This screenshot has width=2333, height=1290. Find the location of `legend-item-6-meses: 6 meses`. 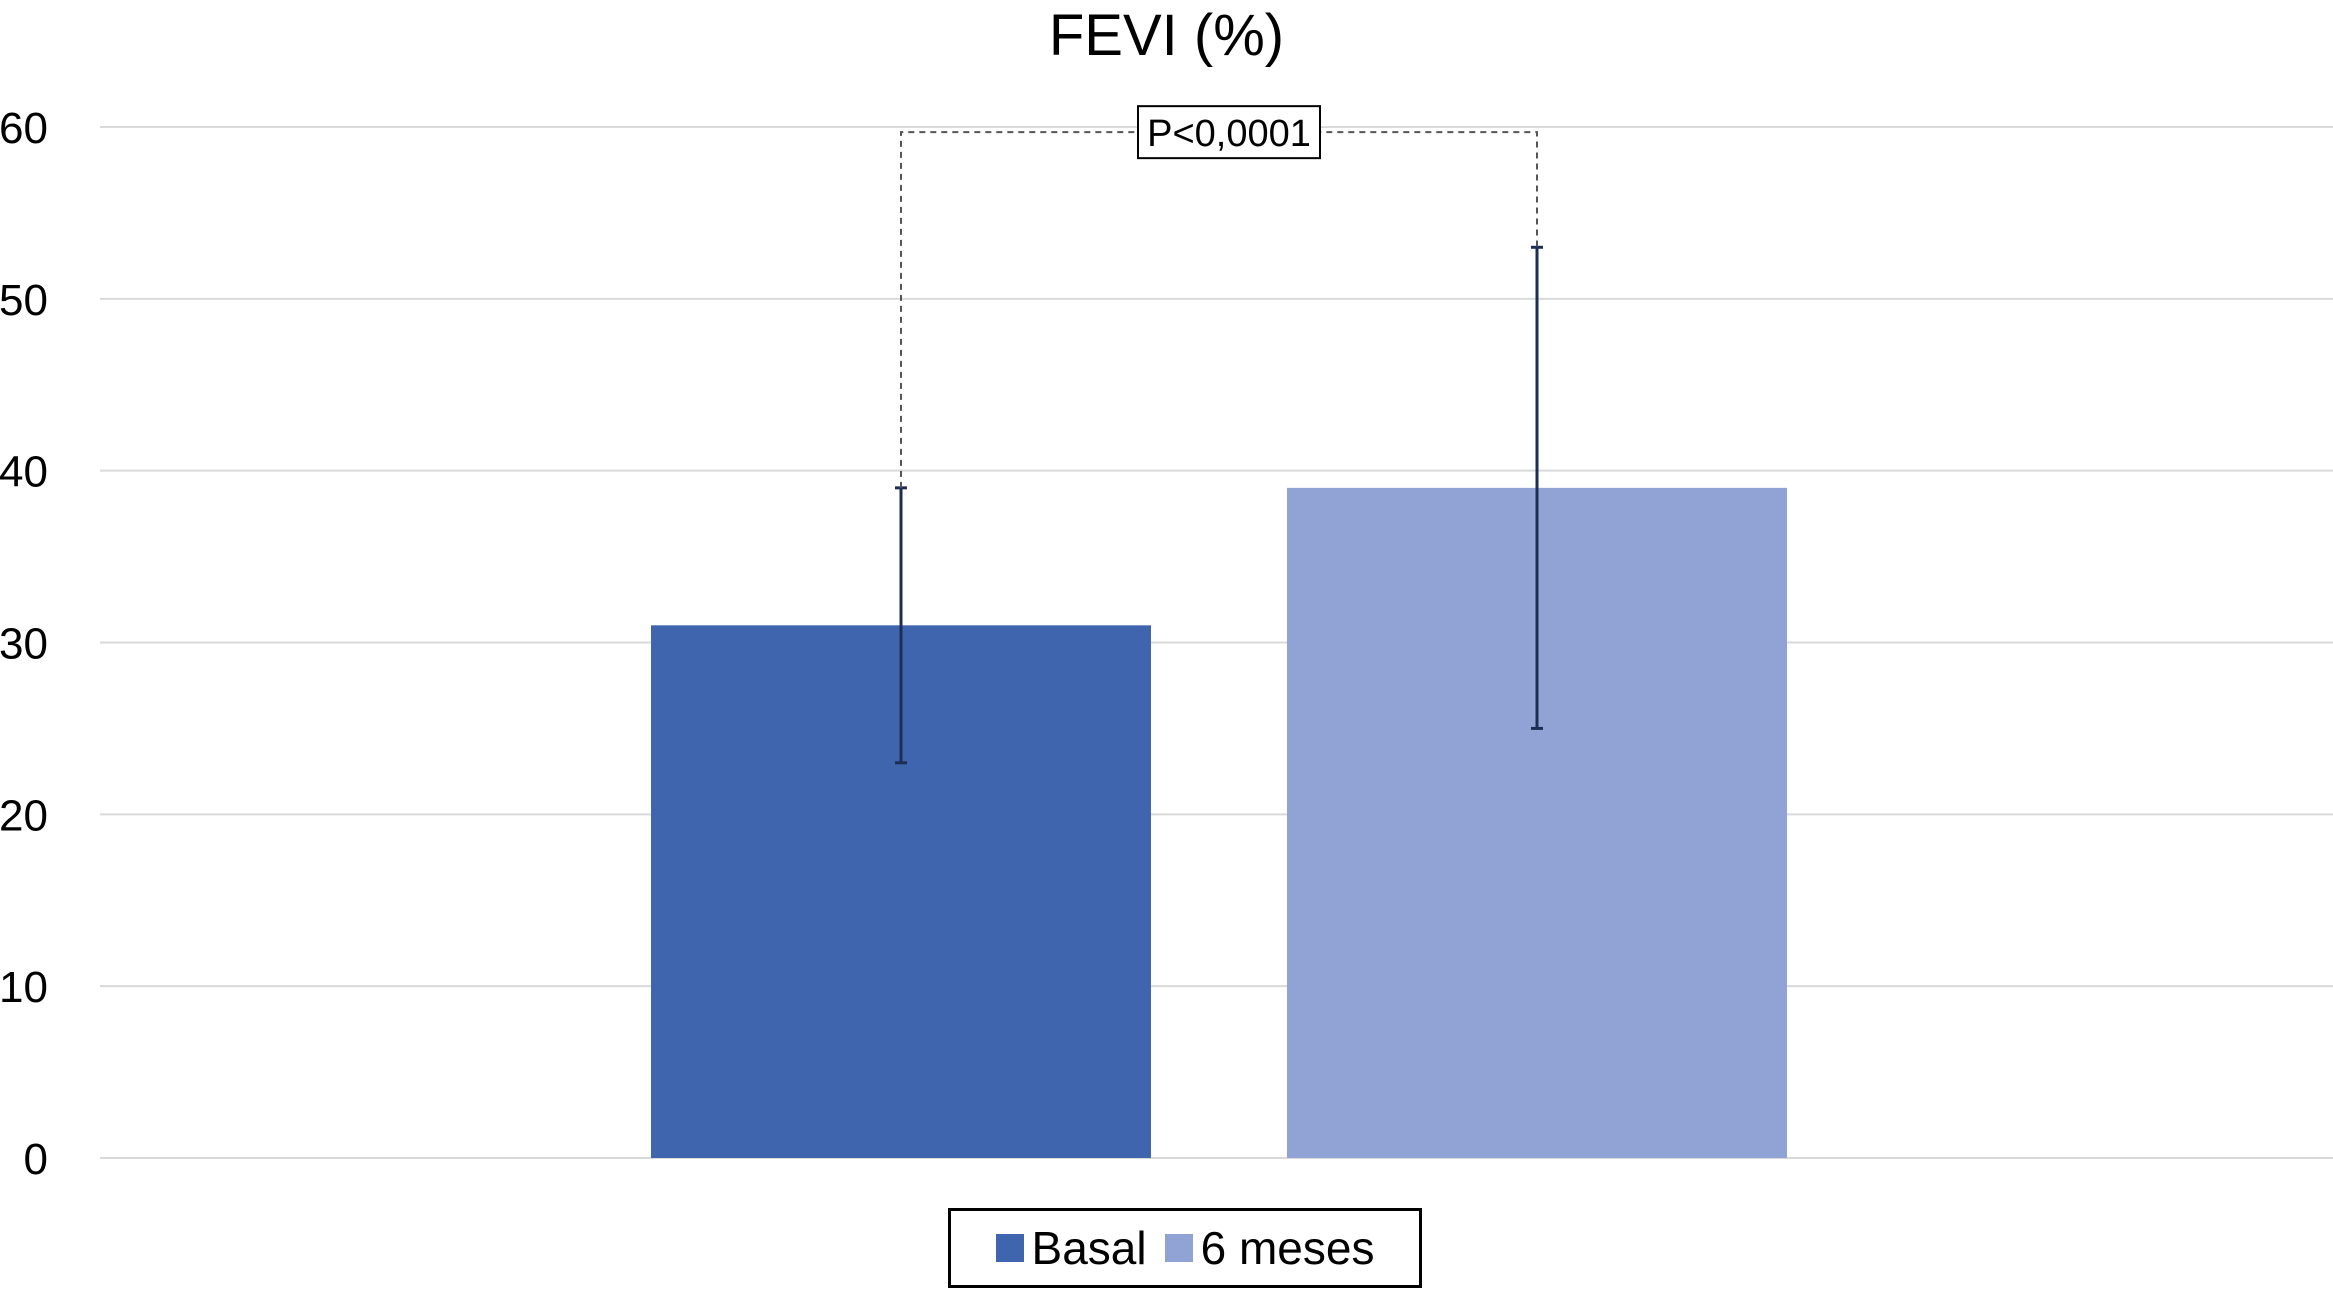

legend-item-6-meses: 6 meses is located at coordinates (1269, 1248).